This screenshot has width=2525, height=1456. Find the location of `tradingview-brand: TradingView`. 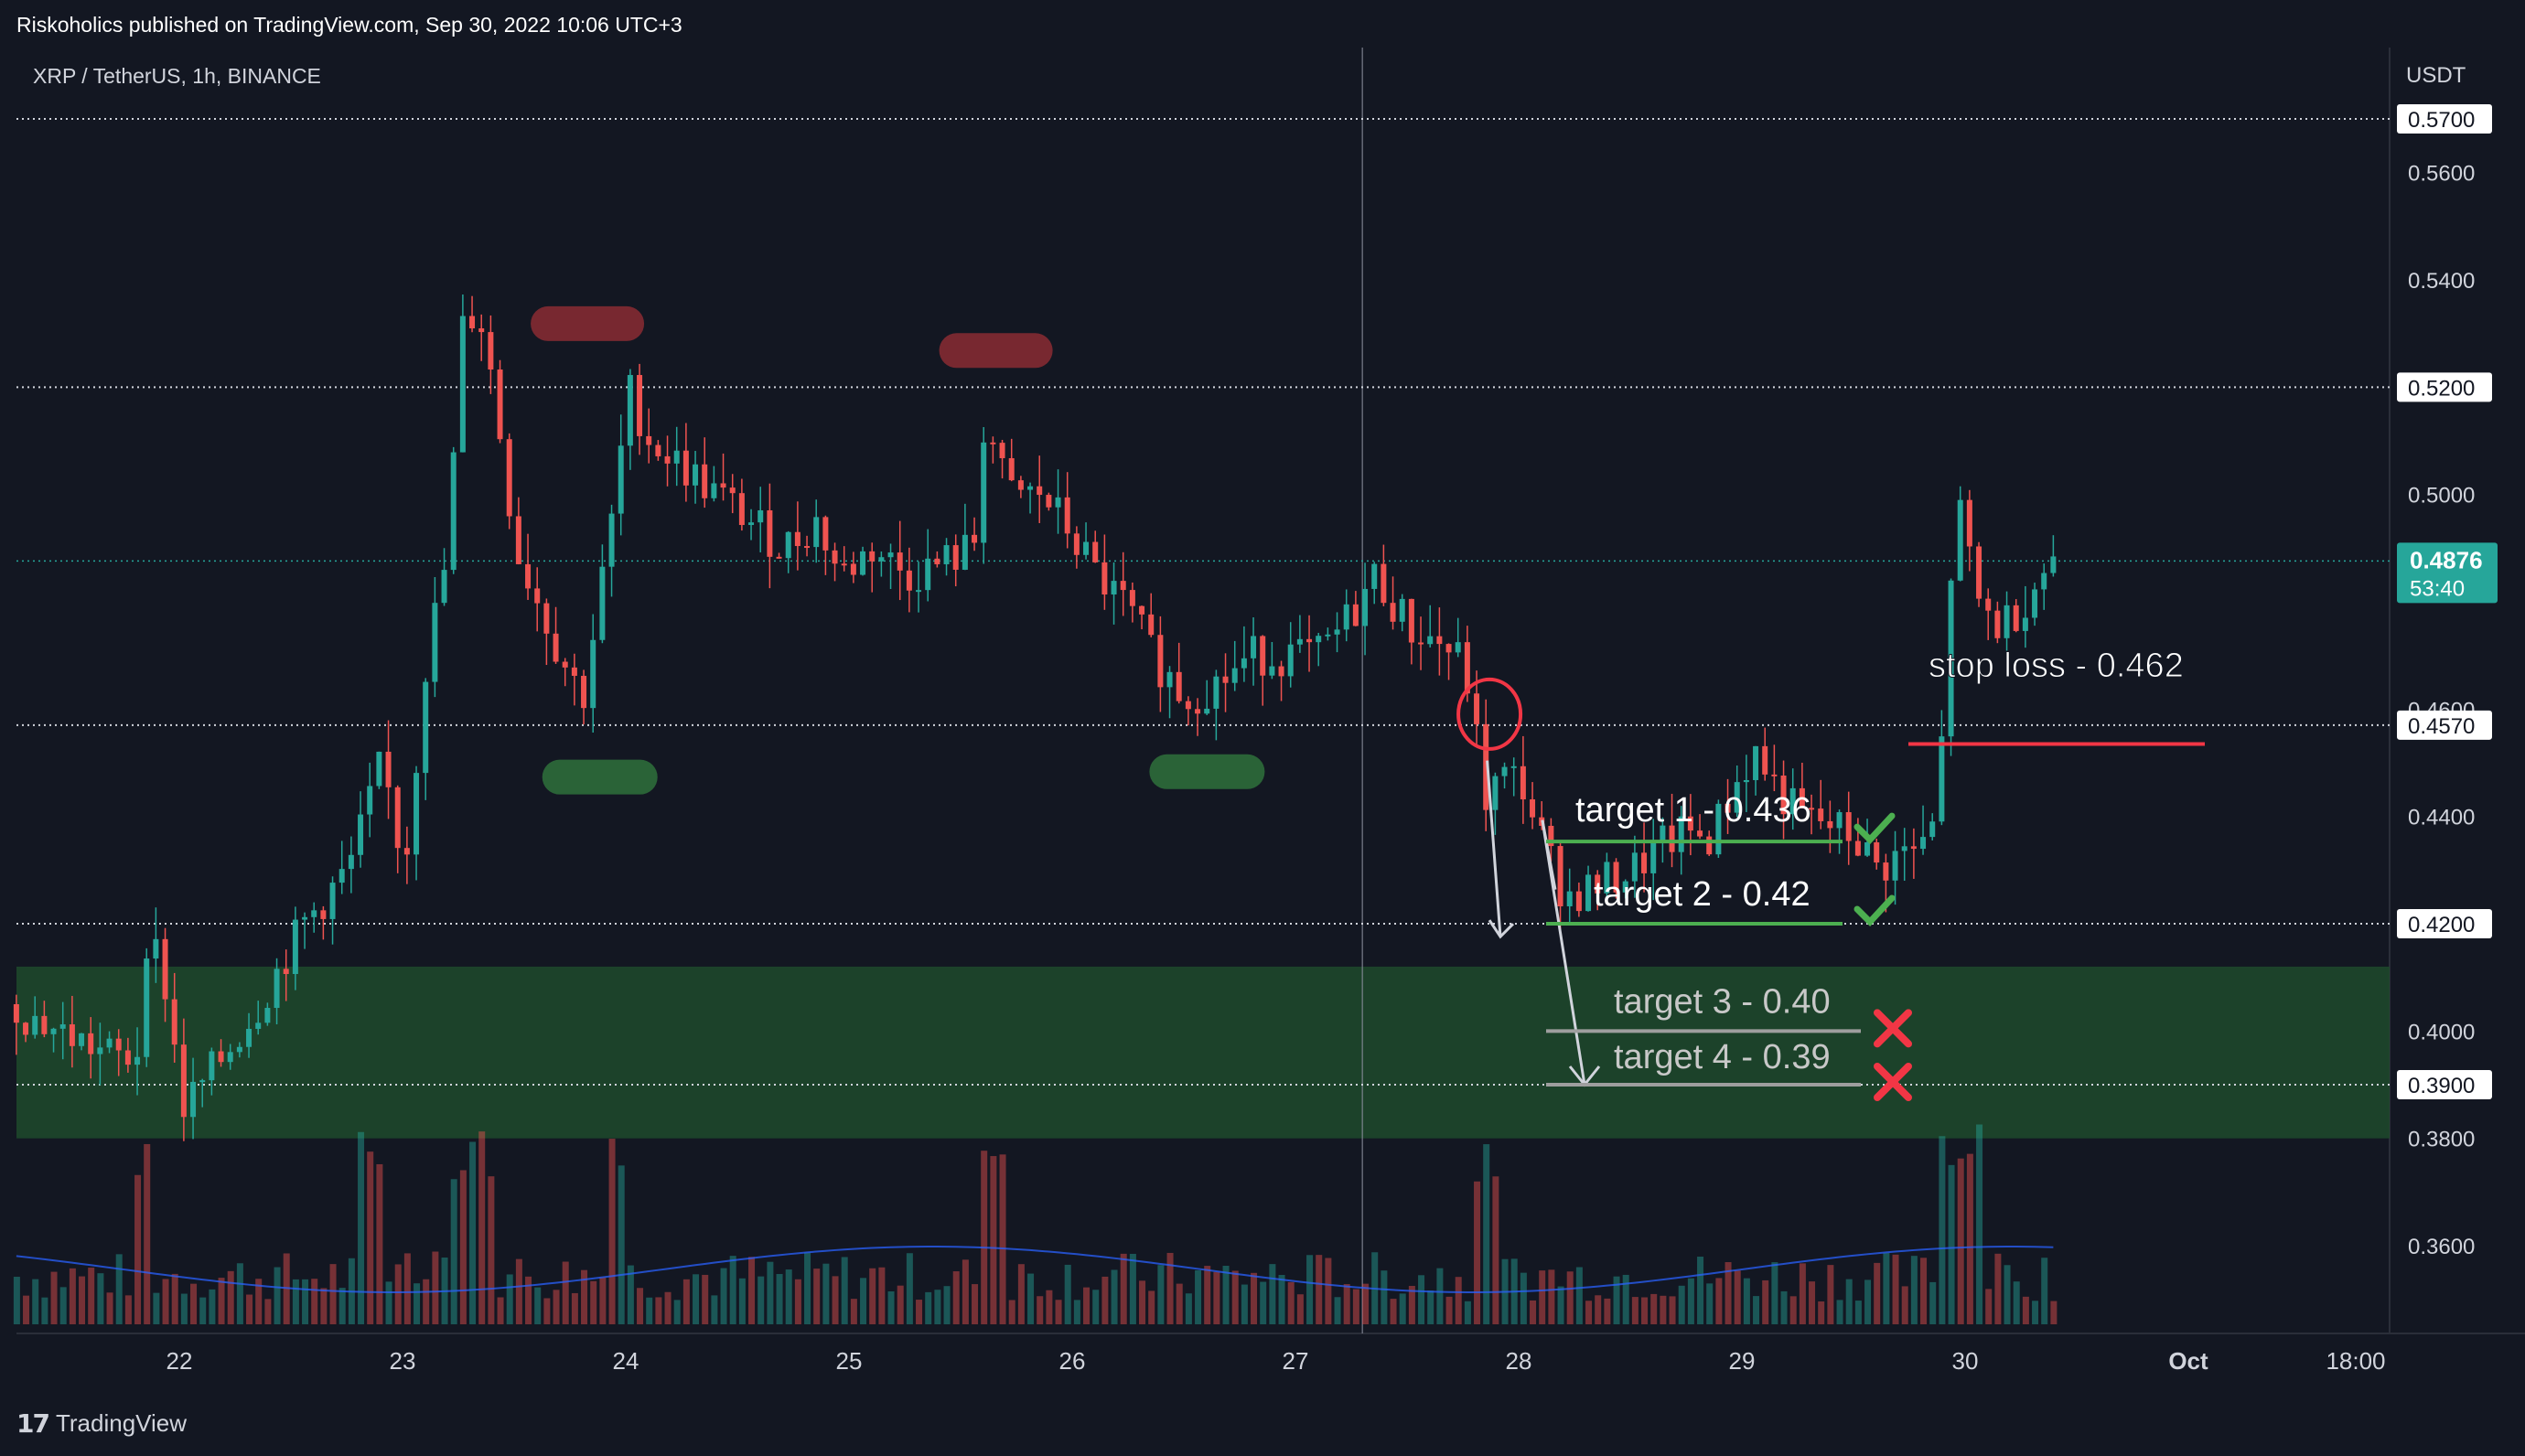

tradingview-brand: TradingView is located at coordinates (121, 1422).